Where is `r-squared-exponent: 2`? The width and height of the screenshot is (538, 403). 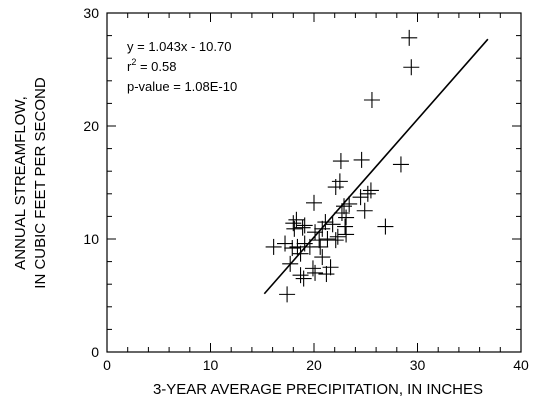
r-squared-exponent: 2 is located at coordinates (133, 62).